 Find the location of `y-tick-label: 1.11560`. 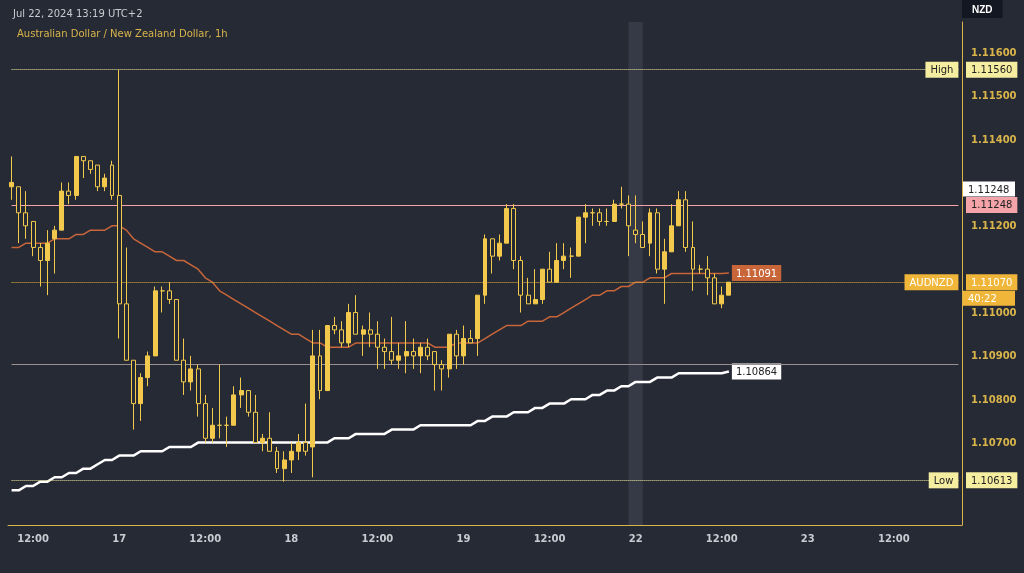

y-tick-label: 1.11560 is located at coordinates (992, 70).